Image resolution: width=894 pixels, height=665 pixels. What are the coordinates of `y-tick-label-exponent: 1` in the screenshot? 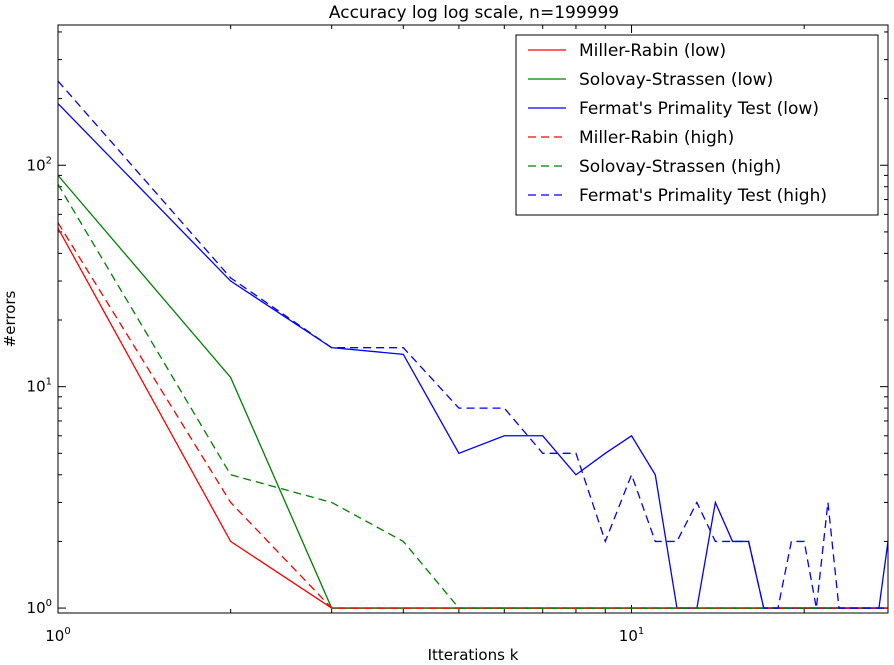 It's located at (49, 382).